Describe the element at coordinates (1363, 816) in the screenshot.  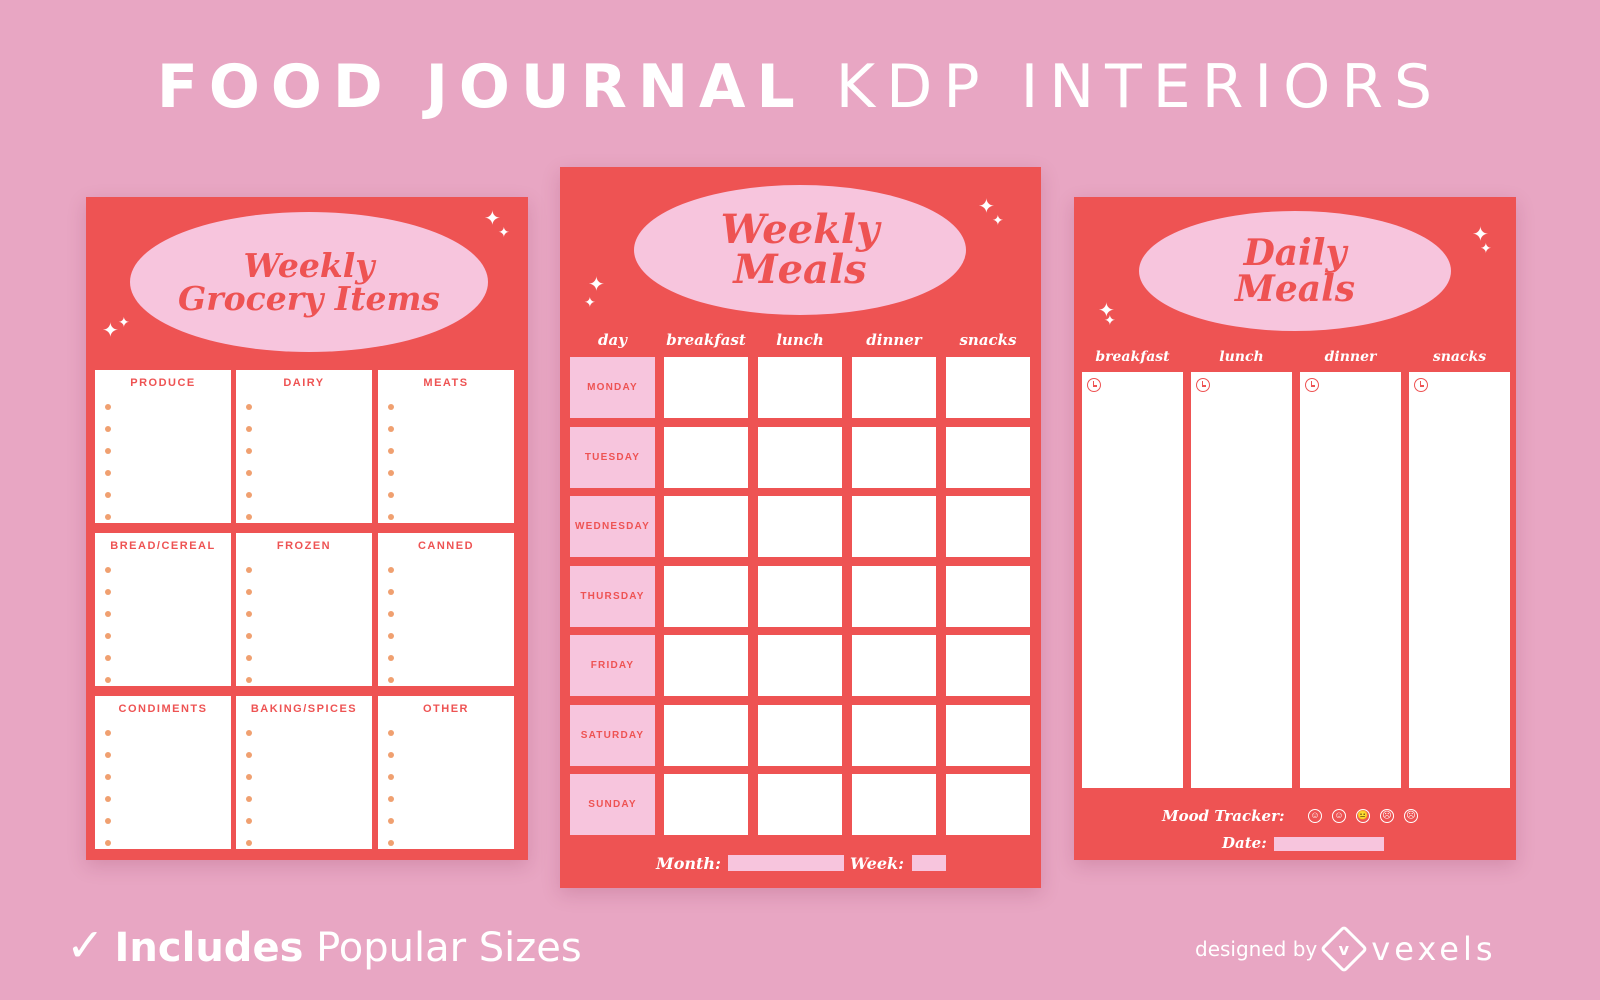
I see `mood-face-icon: 😐` at that location.